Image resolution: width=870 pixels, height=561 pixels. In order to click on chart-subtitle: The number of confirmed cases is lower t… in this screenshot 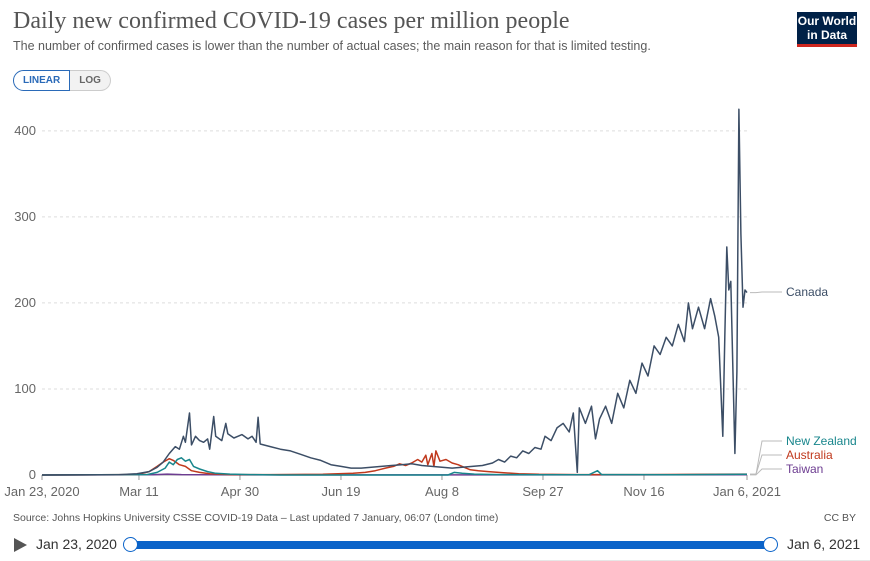, I will do `click(332, 46)`.